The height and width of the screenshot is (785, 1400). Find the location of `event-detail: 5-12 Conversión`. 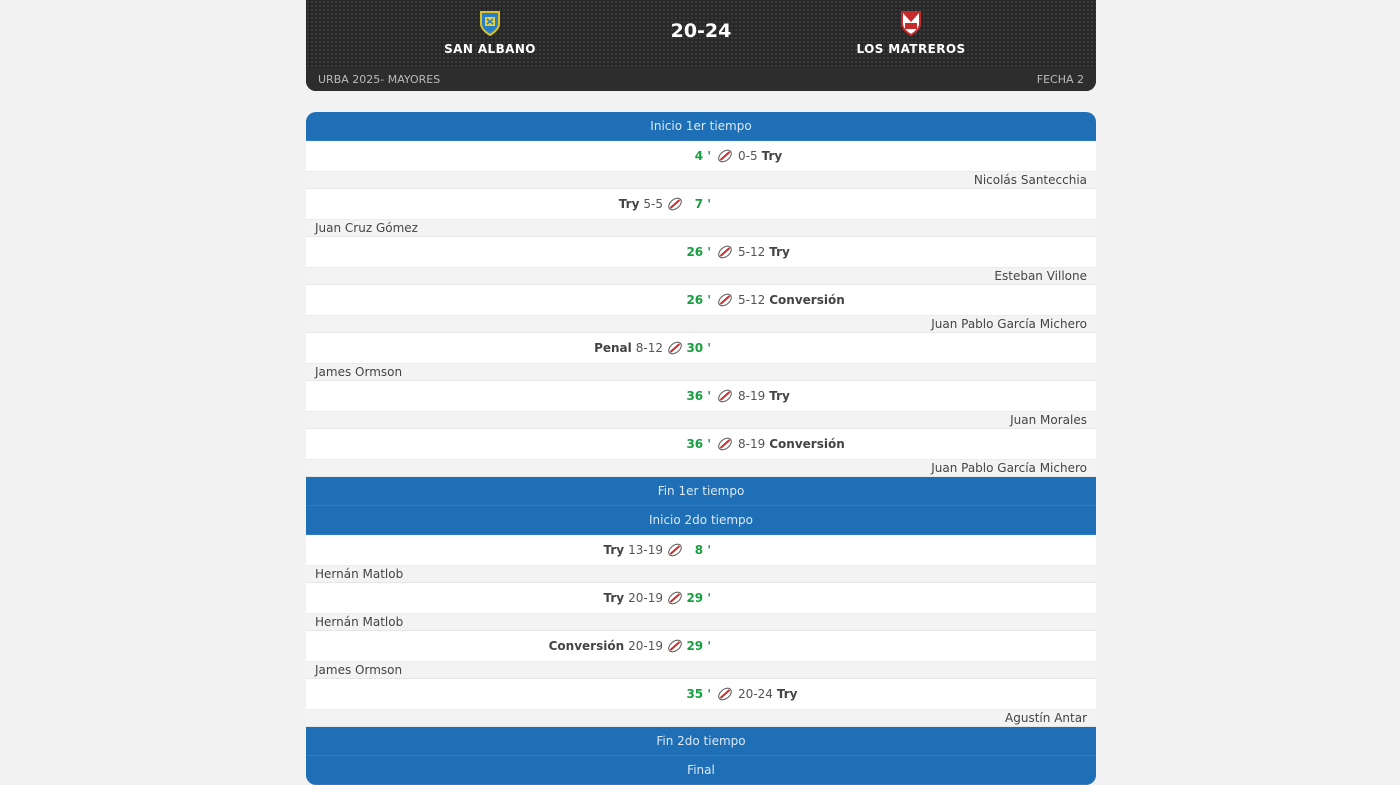

event-detail: 5-12 Conversión is located at coordinates (793, 300).